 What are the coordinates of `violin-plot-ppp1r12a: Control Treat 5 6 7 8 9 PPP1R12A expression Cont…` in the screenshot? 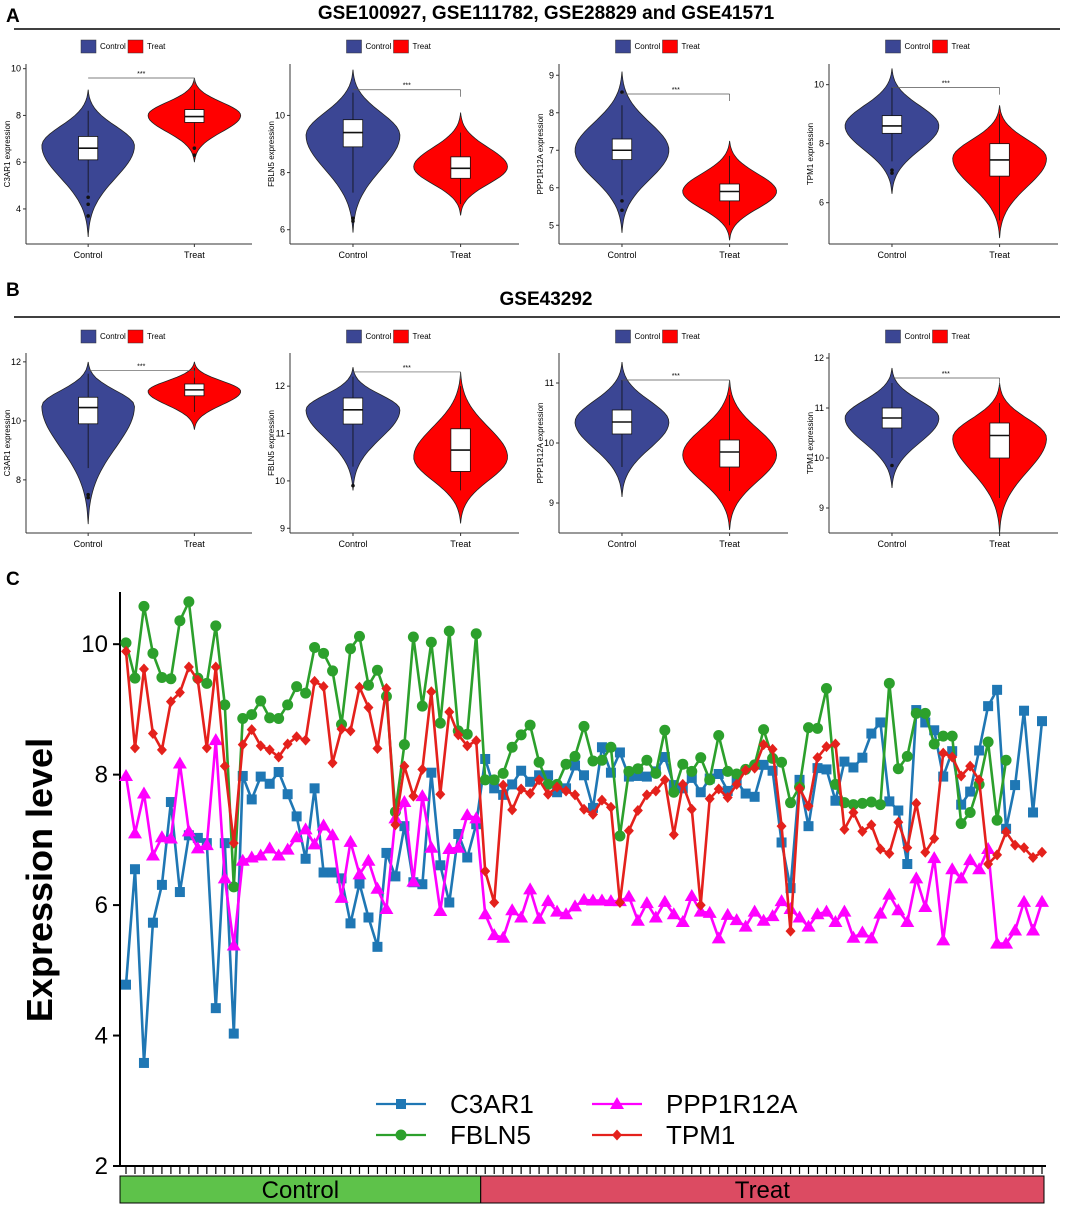 It's located at (662, 149).